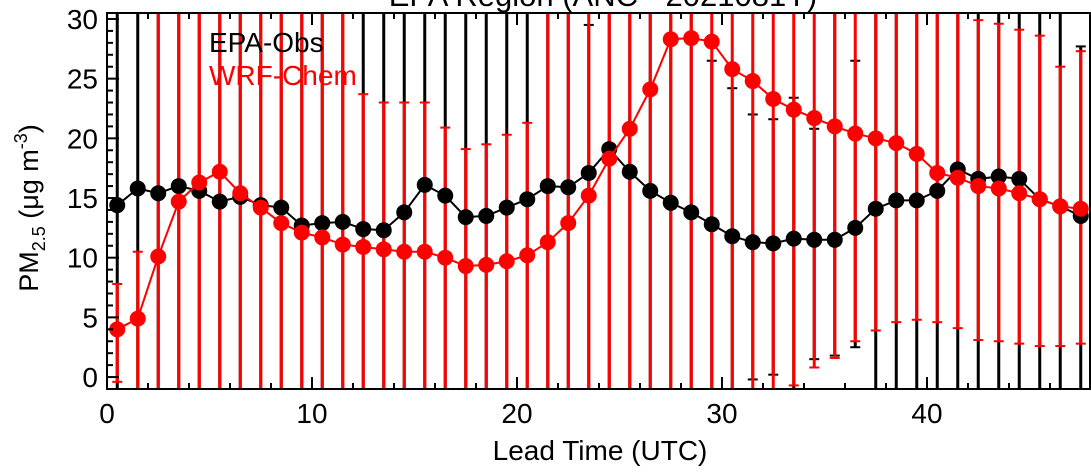  Describe the element at coordinates (82, 258) in the screenshot. I see `y-tick-label: 10` at that location.